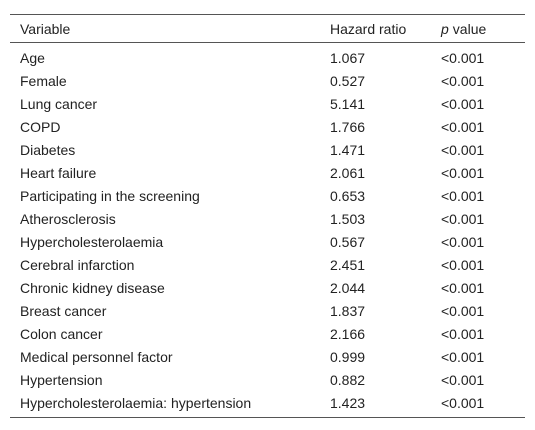  Describe the element at coordinates (267, 149) in the screenshot. I see `table-row: Diabetes 1.471 <0.001` at that location.